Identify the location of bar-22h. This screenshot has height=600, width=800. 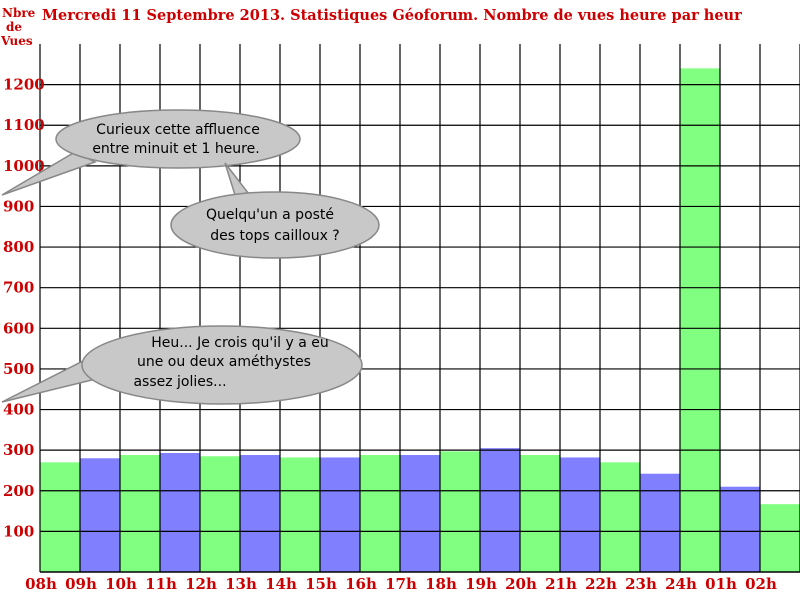
(620, 517).